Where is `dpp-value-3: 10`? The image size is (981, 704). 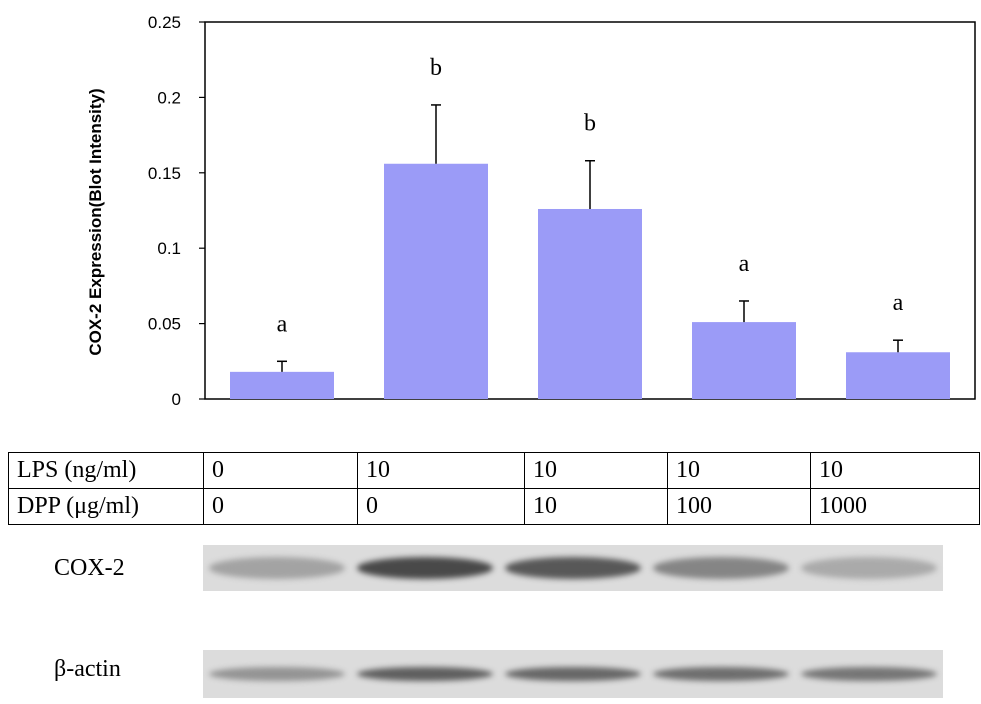
dpp-value-3: 10 is located at coordinates (596, 506).